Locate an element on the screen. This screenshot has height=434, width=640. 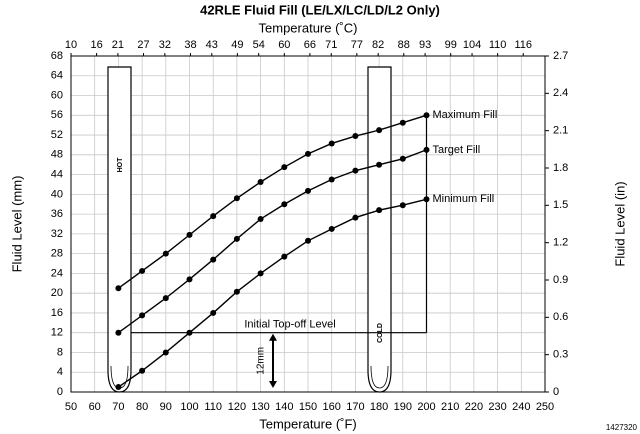
y-tick-label: 36 is located at coordinates (57, 214).